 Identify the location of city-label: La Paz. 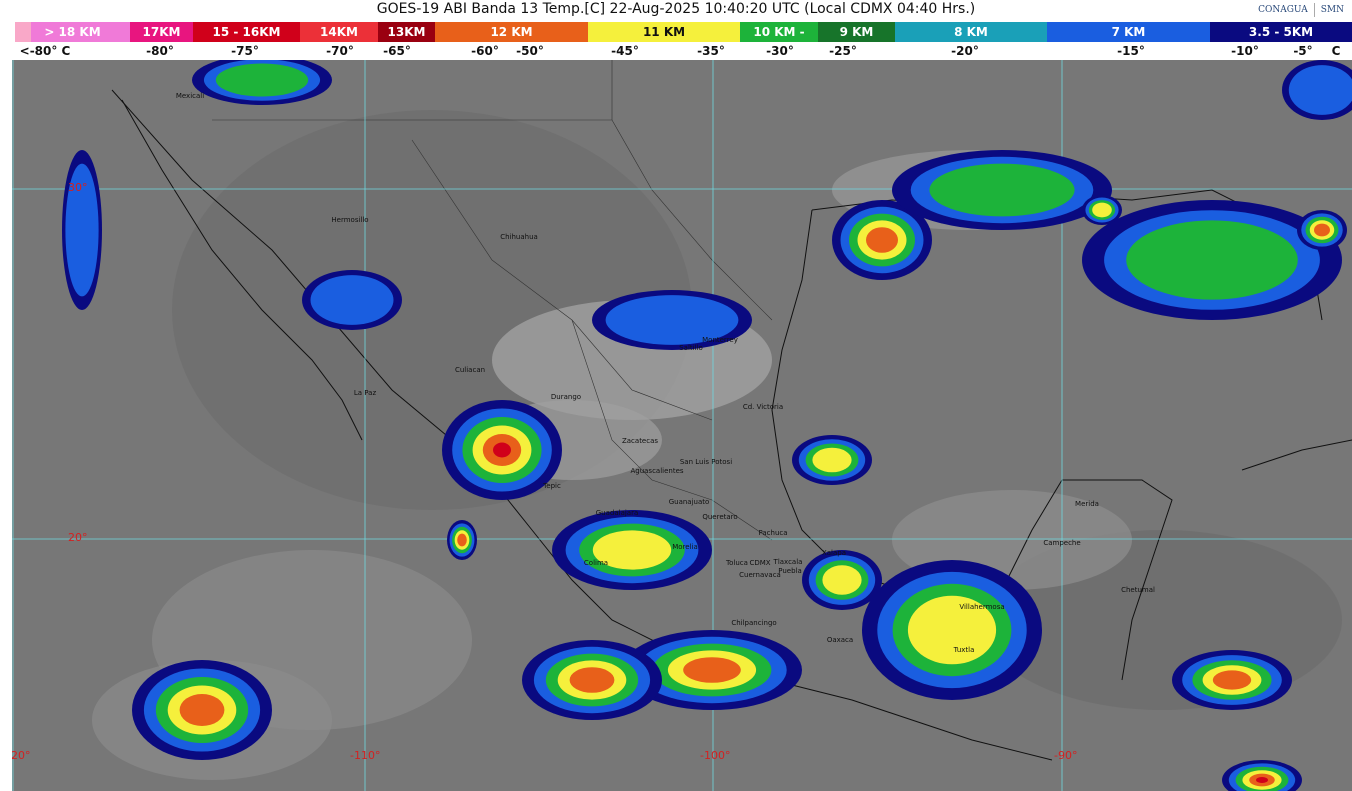
(365, 393).